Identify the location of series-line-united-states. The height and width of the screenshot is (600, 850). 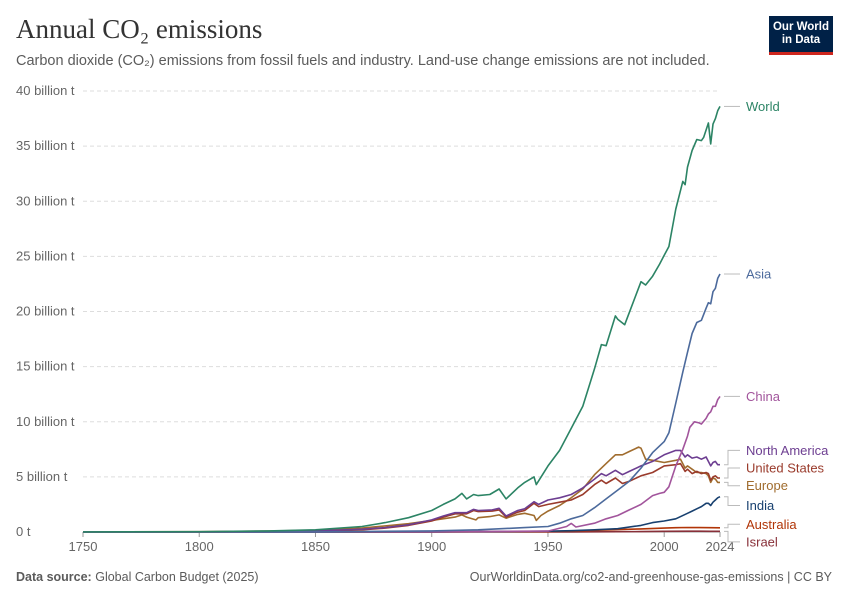
(401, 497).